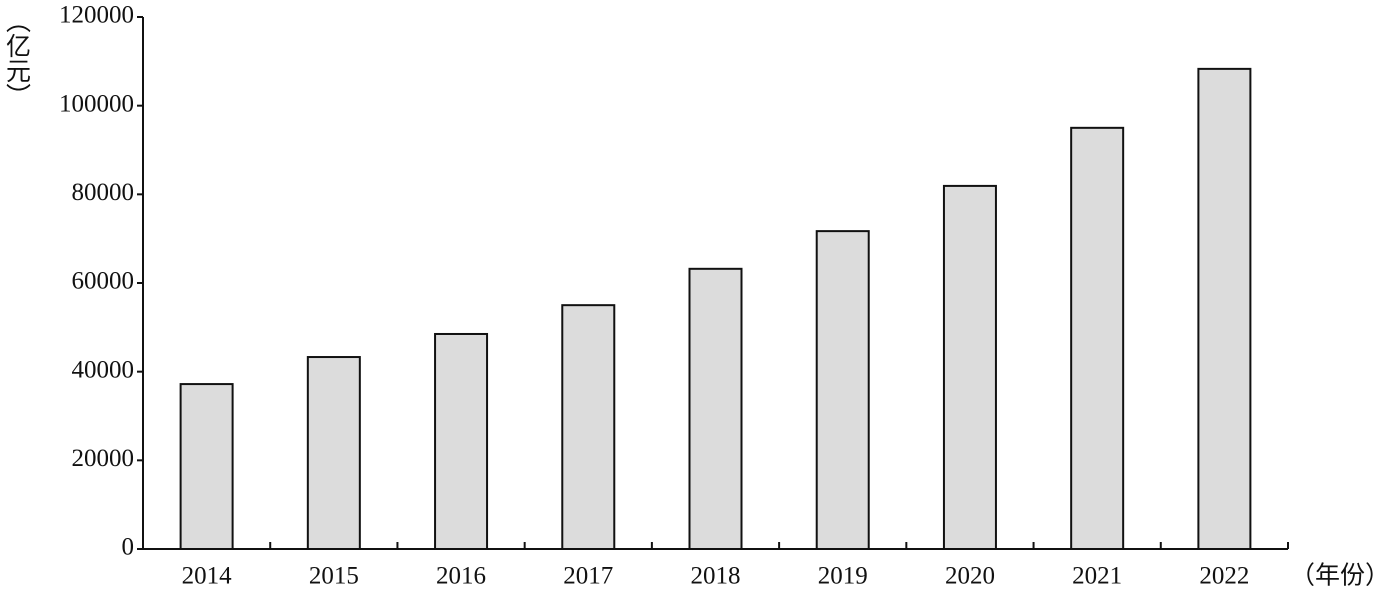 Image resolution: width=1395 pixels, height=596 pixels. Describe the element at coordinates (1097, 576) in the screenshot. I see `x-tick-label: 2021` at that location.